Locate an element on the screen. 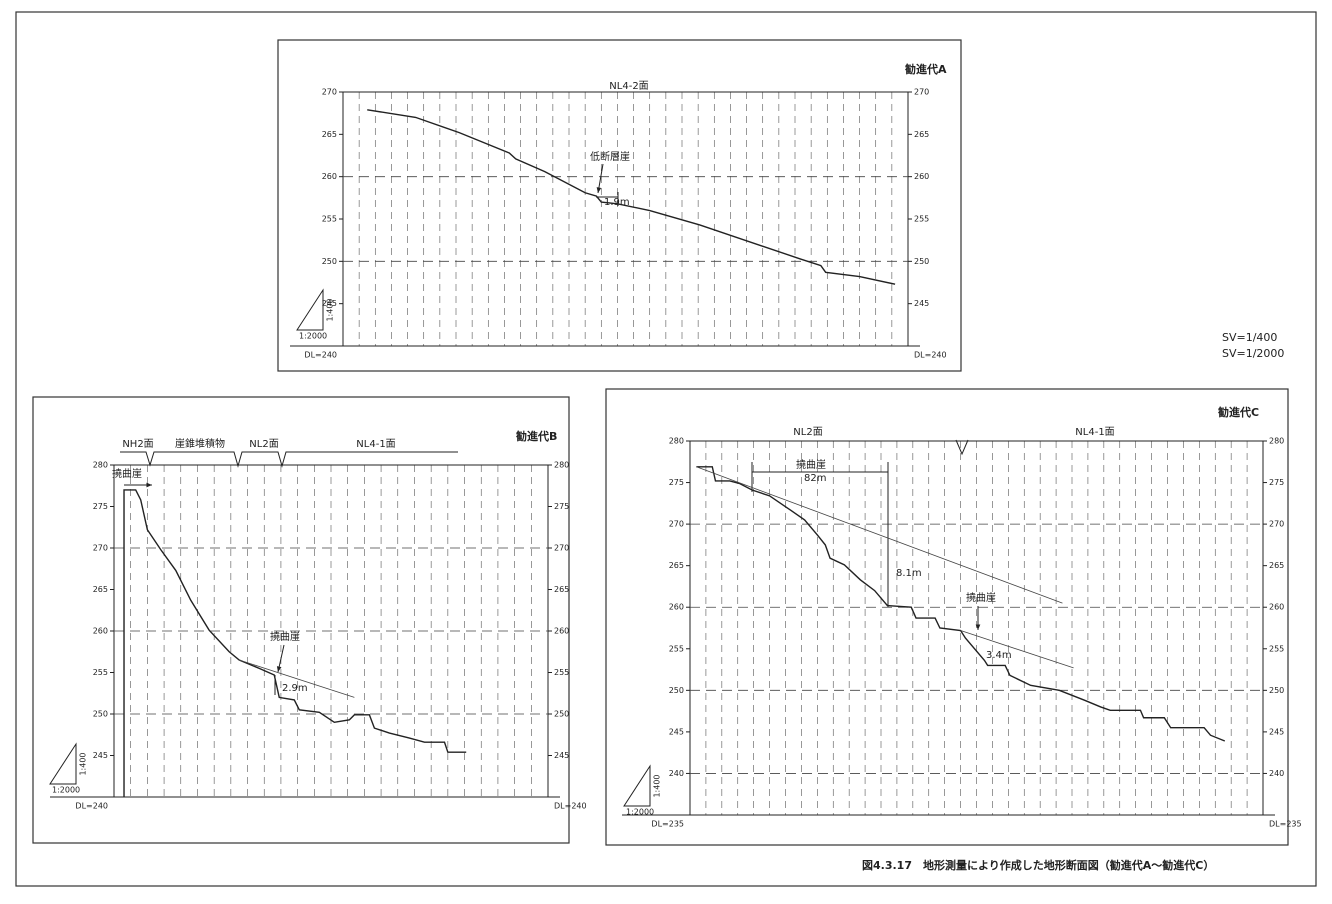 This screenshot has height=904, width=1332. annotation: 低断層崖 is located at coordinates (610, 156).